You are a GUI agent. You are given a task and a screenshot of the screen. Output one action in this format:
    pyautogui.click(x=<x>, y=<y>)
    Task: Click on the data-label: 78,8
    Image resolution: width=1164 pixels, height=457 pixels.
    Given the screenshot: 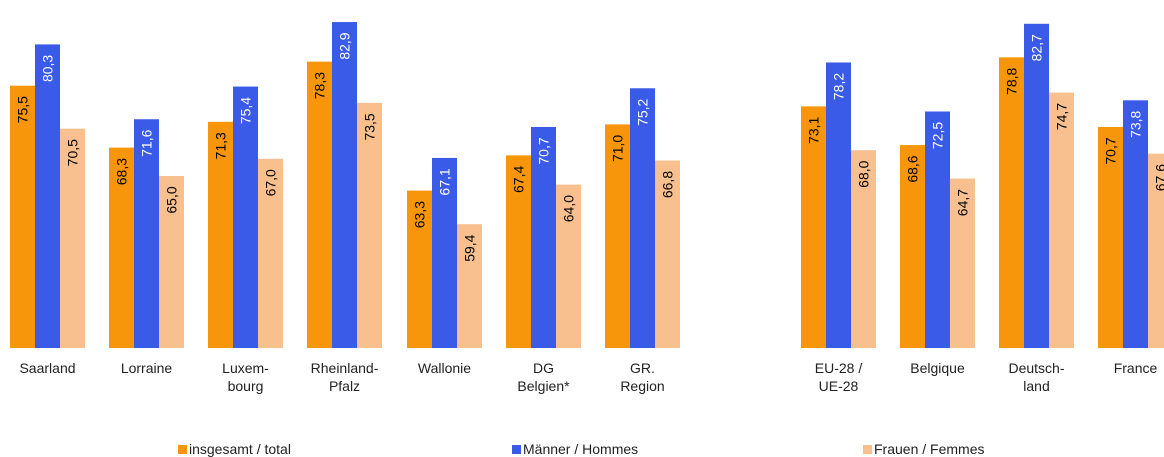 What is the action you would take?
    pyautogui.click(x=1012, y=80)
    